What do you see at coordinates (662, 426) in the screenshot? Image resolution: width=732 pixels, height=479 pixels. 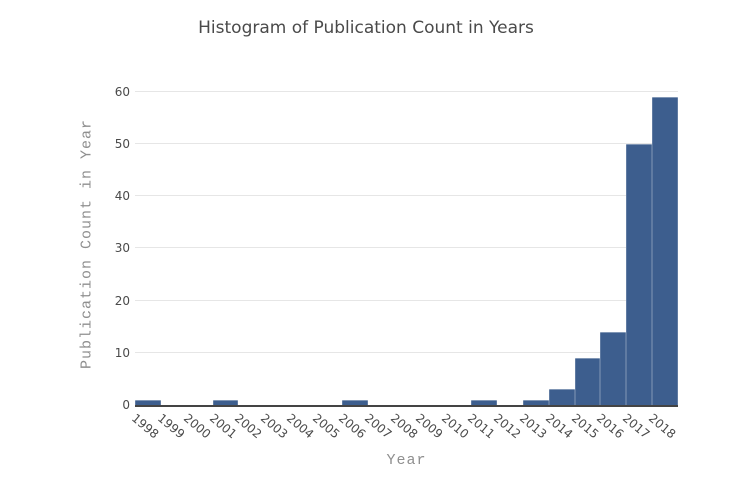 I see `x-tick-label: 2018` at bounding box center [662, 426].